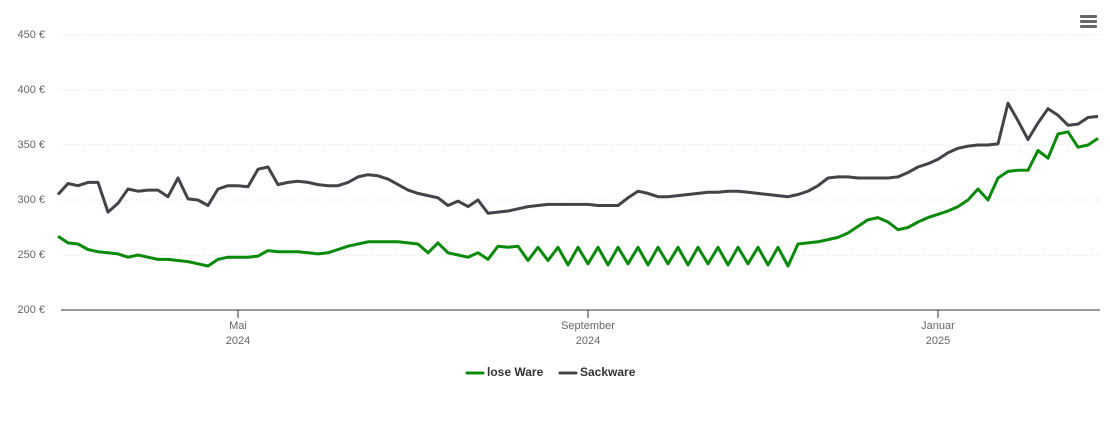 The width and height of the screenshot is (1110, 423). Describe the element at coordinates (31, 255) in the screenshot. I see `y-tick-label: 250 €` at that location.